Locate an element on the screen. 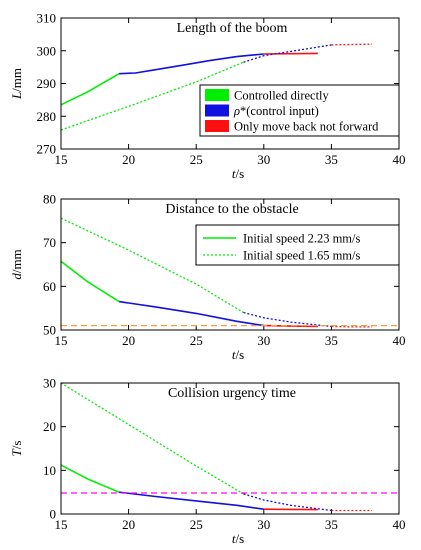 The height and width of the screenshot is (550, 421). y-tick-label: 60 is located at coordinates (49, 286).